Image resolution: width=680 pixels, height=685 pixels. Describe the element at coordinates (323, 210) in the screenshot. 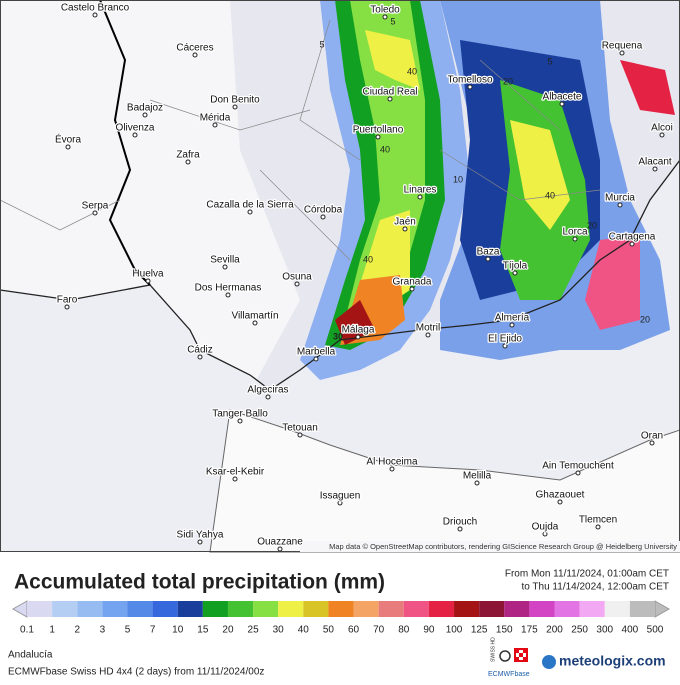

I see `city-label: Córdoba` at that location.